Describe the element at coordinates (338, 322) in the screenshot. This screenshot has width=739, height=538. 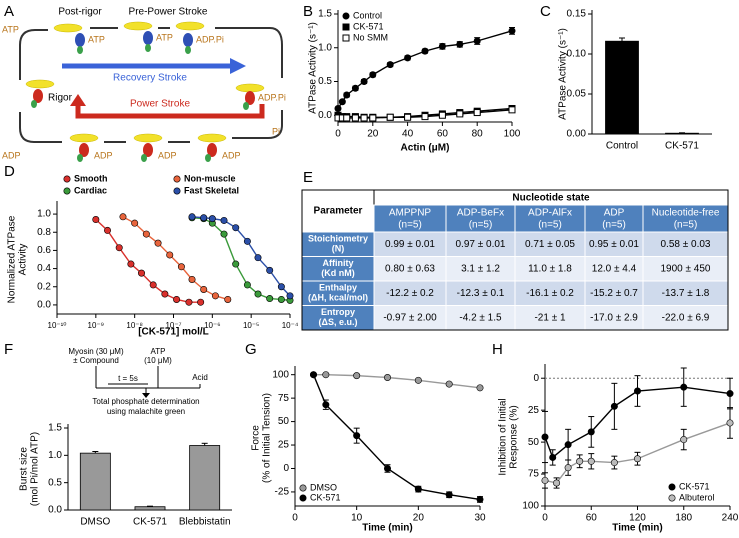
I see `row-header: (ΔS, e.u.)` at that location.